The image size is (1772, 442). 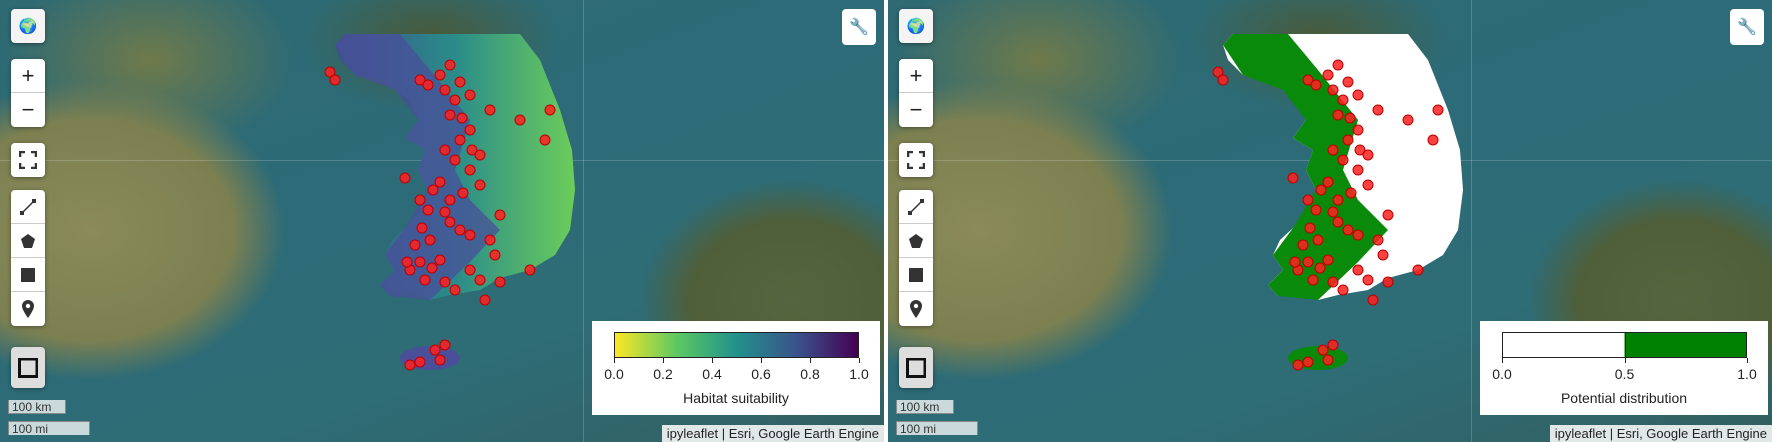 What do you see at coordinates (28, 207) in the screenshot?
I see `draw-polyline-button` at bounding box center [28, 207].